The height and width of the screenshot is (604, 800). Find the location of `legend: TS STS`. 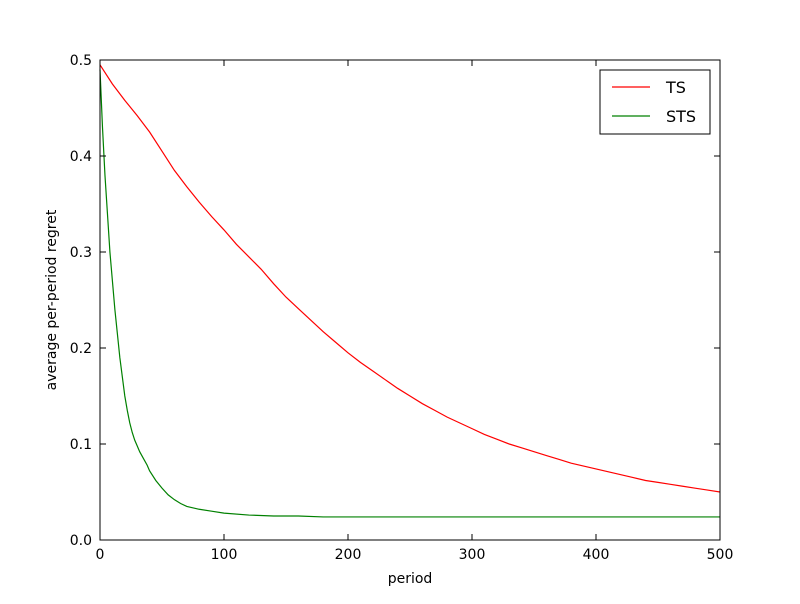

legend: TS STS is located at coordinates (655, 102).